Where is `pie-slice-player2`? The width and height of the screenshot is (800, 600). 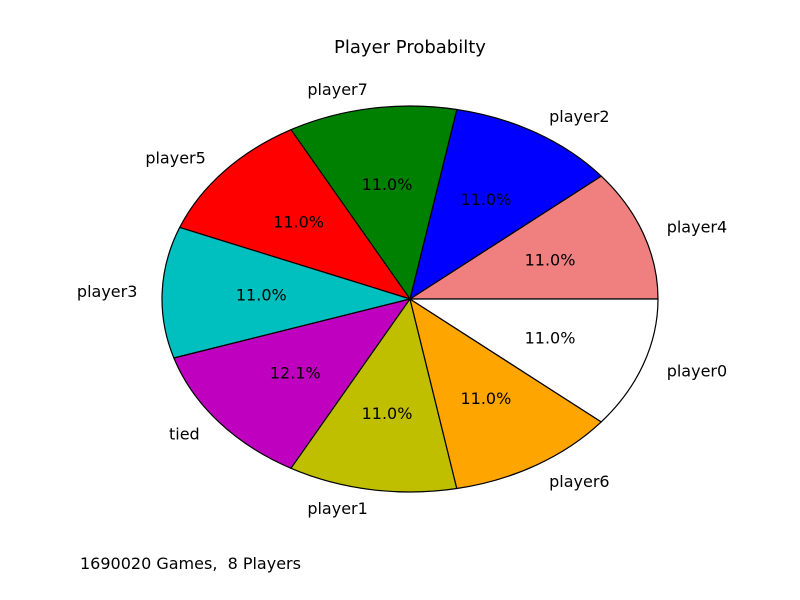
pie-slice-player2 is located at coordinates (505, 204).